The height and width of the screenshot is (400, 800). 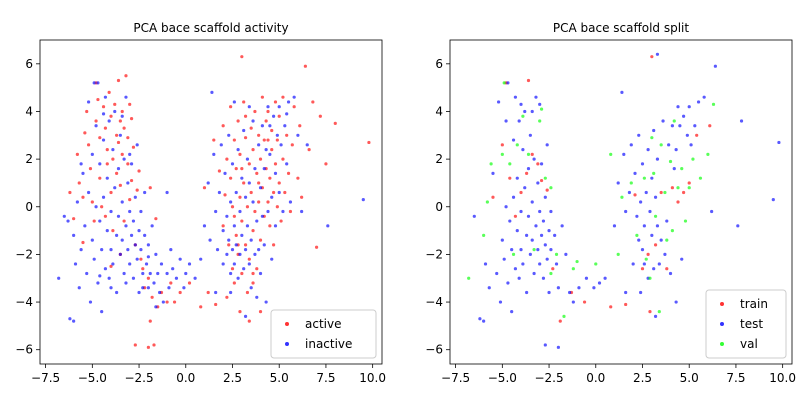 I want to click on y-tick-label: 6, so click(x=439, y=64).